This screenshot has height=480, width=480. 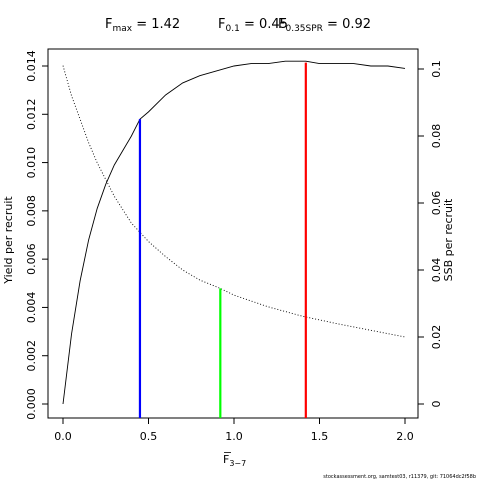 What do you see at coordinates (31, 66) in the screenshot?
I see `y-left-tick-label: 0.014` at bounding box center [31, 66].